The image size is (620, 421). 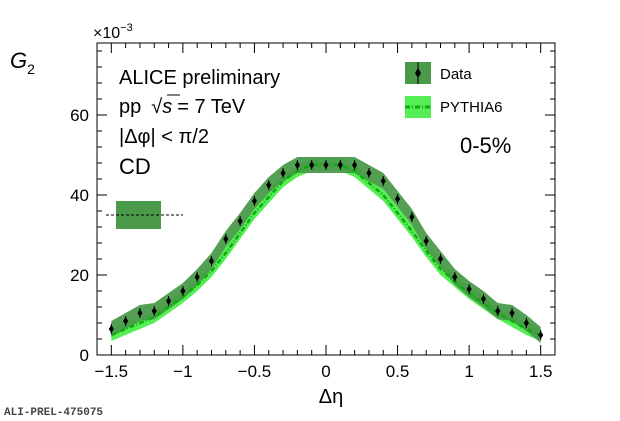 What do you see at coordinates (398, 371) in the screenshot?
I see `x-tick-label: 0.5` at bounding box center [398, 371].